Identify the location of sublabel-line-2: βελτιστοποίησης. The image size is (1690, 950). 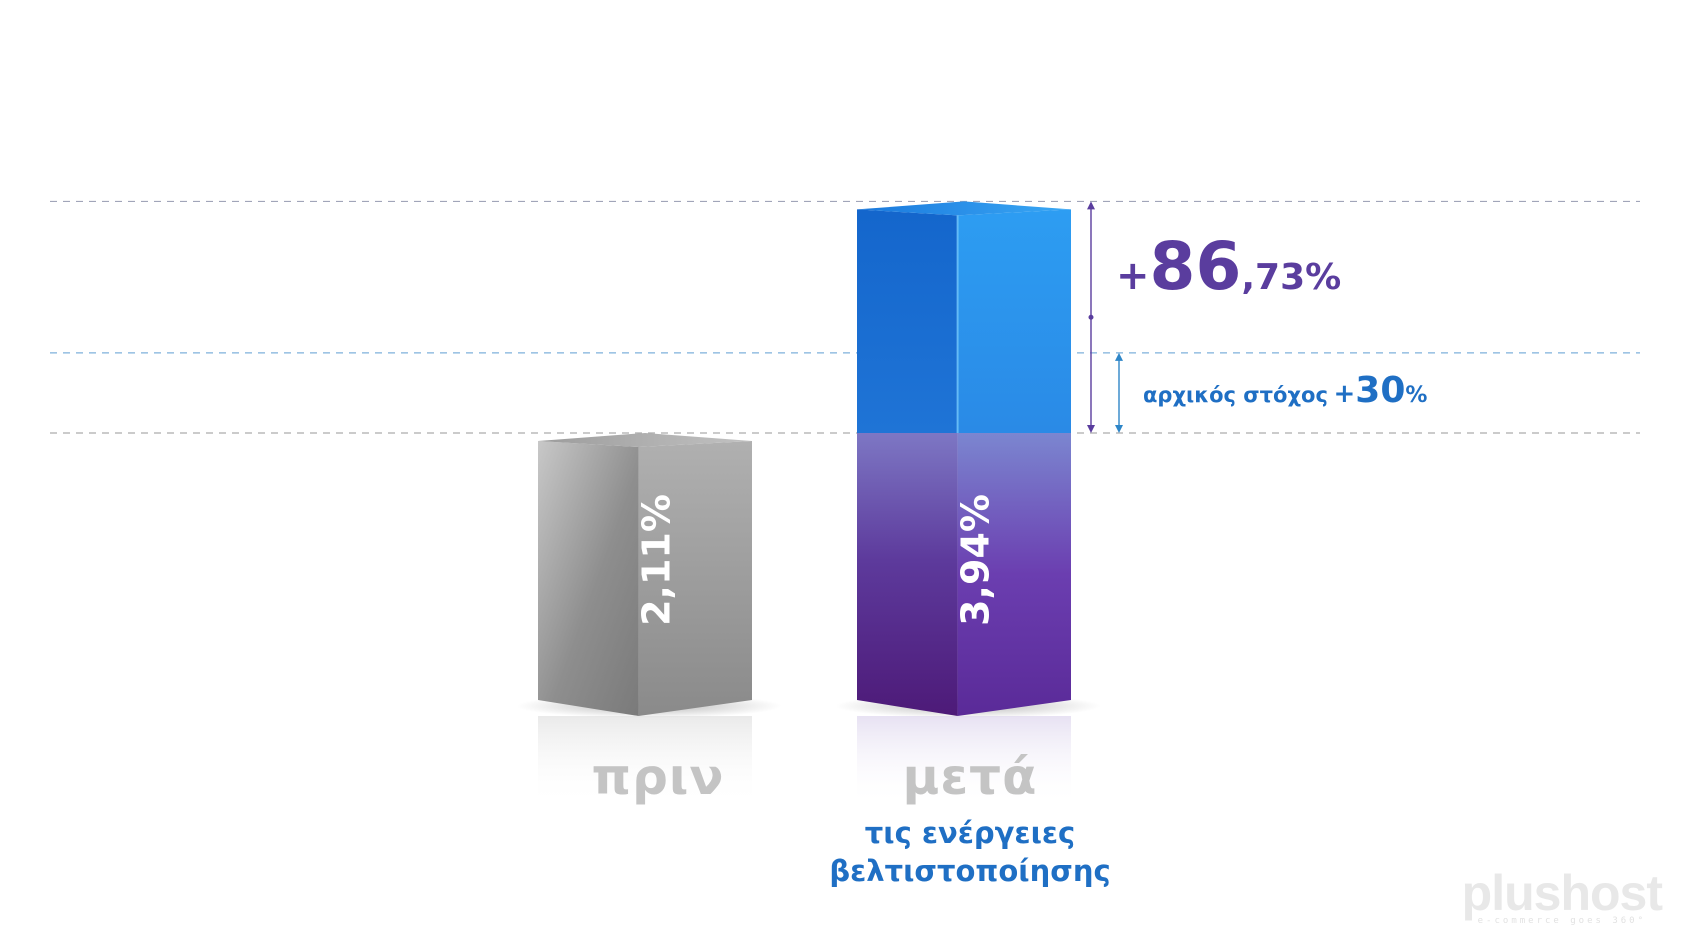
(970, 871).